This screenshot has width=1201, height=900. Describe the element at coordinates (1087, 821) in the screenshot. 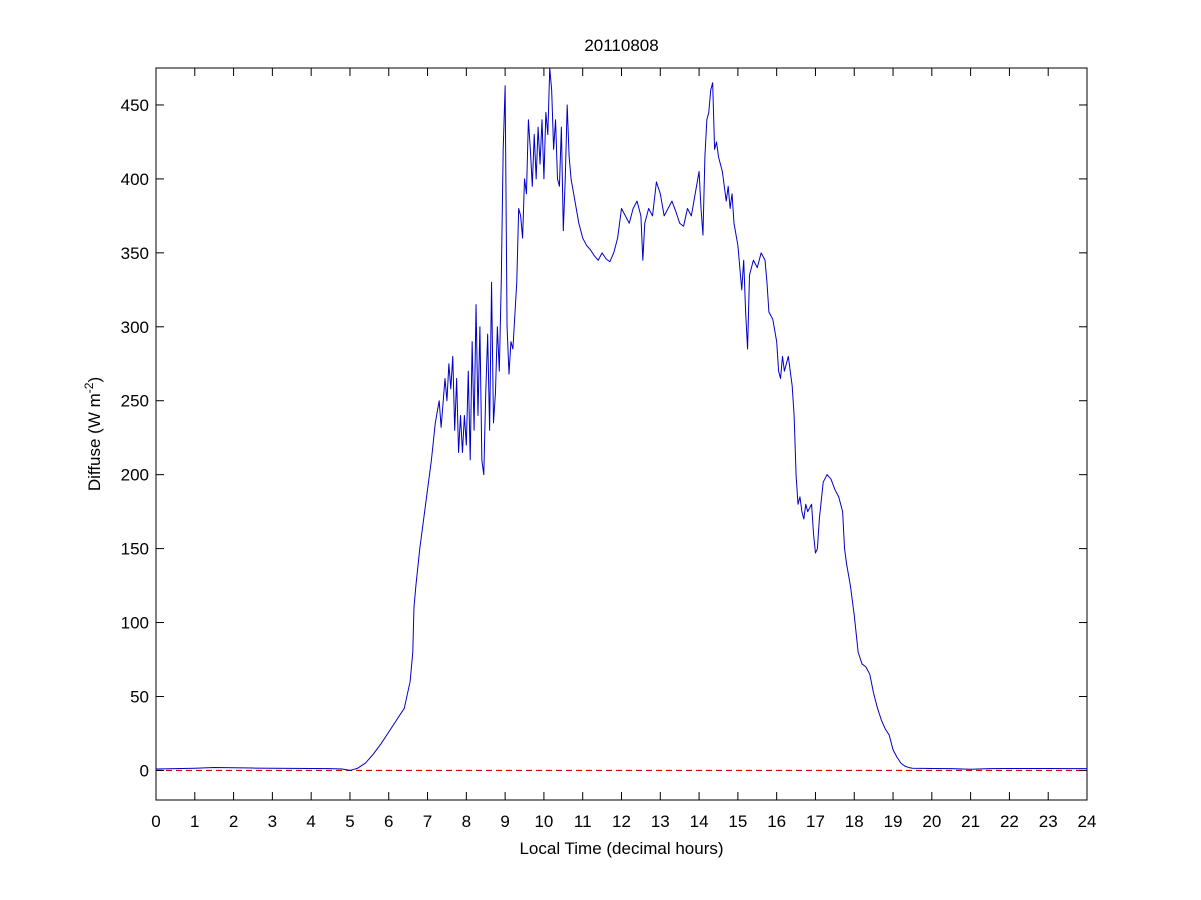

I see `x-tick-label: 24` at that location.